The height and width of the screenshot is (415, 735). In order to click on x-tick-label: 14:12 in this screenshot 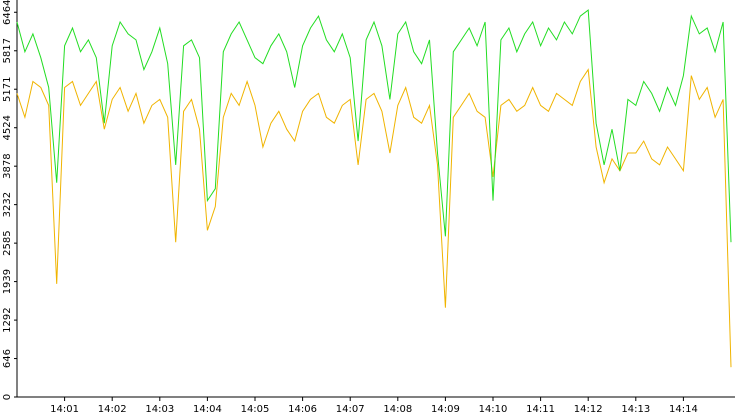, I will do `click(588, 409)`.